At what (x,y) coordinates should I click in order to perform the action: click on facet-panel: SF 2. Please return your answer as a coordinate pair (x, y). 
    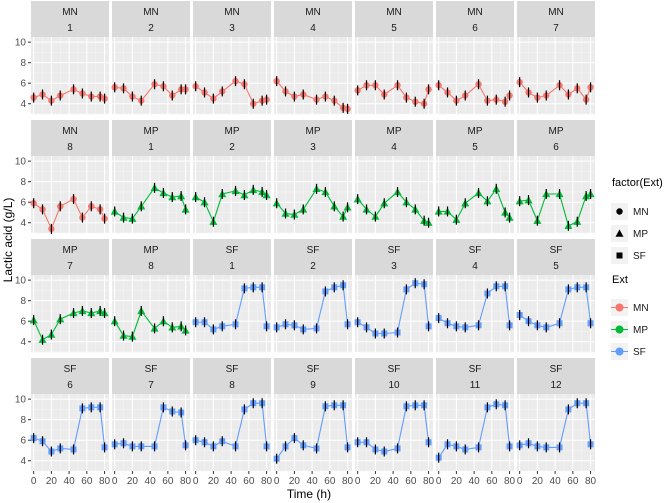
    Looking at the image, I should click on (312, 296).